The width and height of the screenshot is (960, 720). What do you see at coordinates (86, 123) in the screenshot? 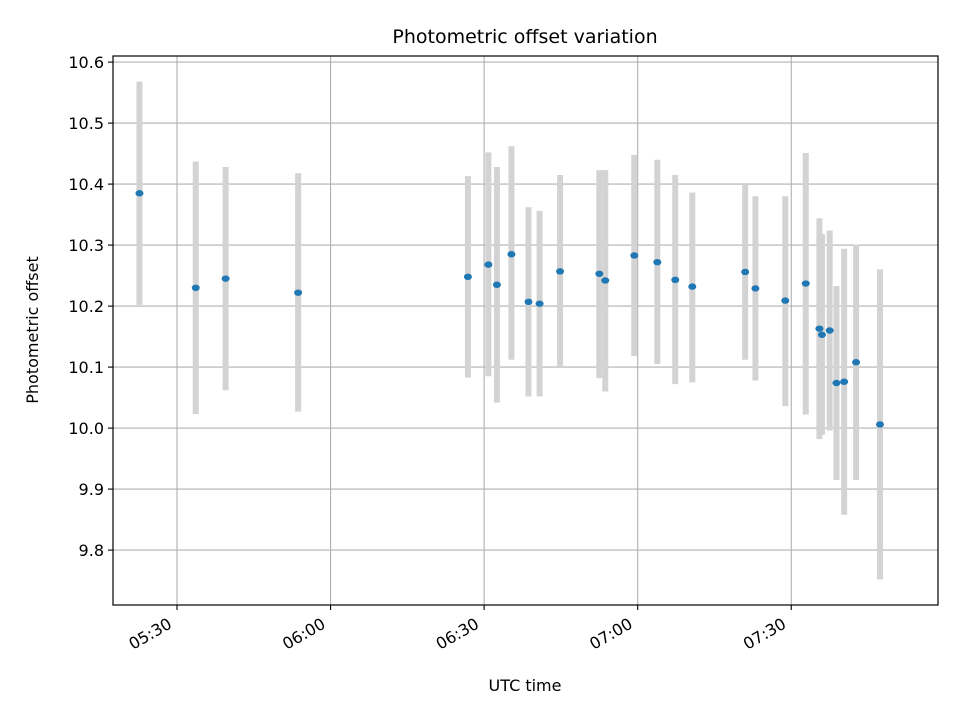
I see `y-tick-label: 10.5` at bounding box center [86, 123].